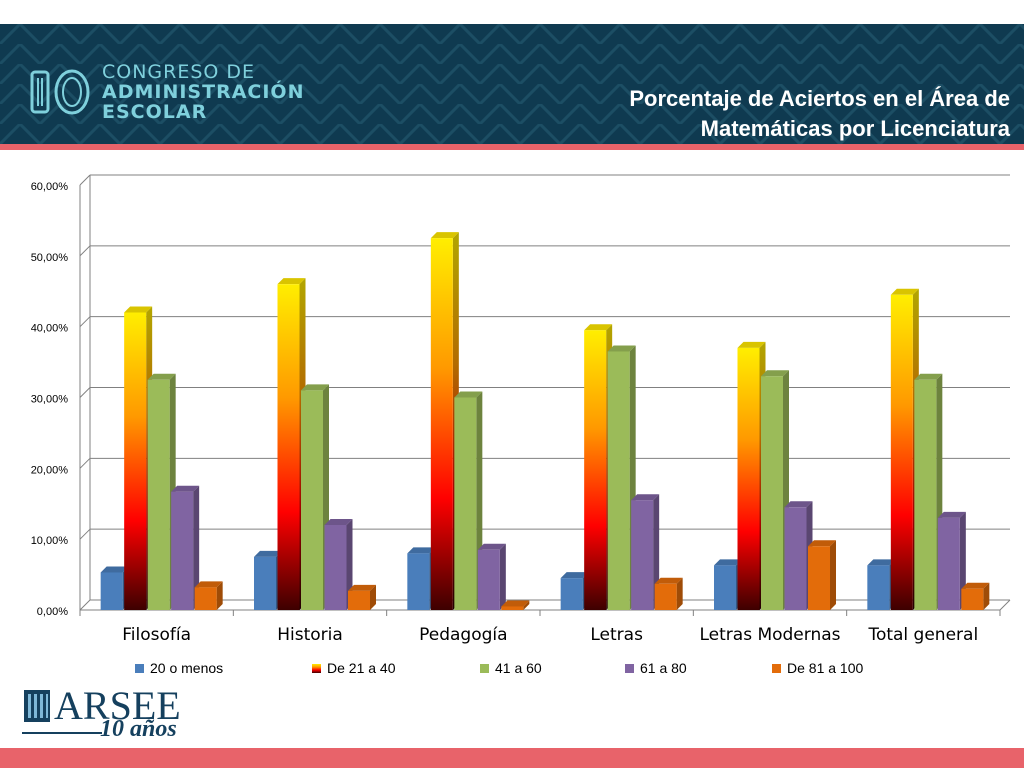 This screenshot has width=1024, height=768. Describe the element at coordinates (50, 329) in the screenshot. I see `y-tick-label: 40,00%` at that location.